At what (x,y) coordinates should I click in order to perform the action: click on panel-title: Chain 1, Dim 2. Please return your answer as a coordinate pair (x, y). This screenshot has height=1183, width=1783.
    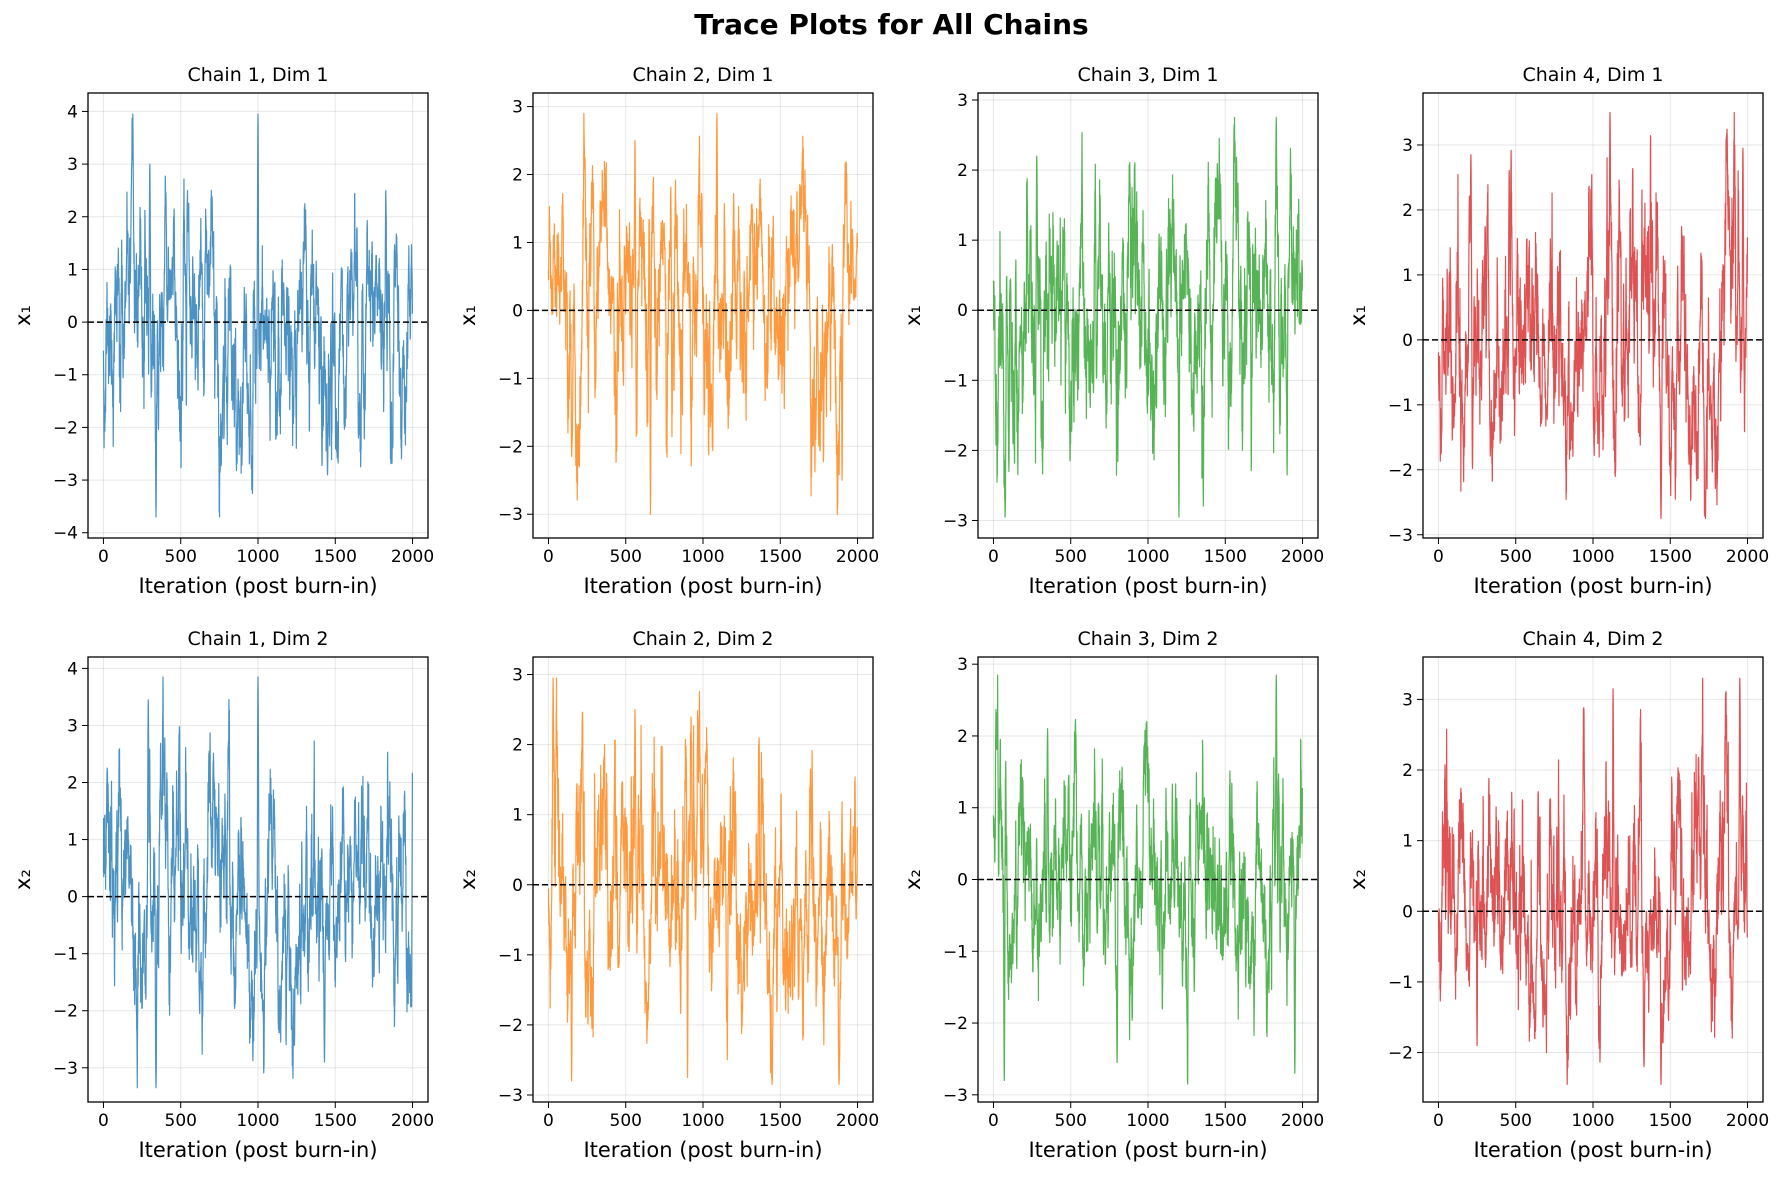
    Looking at the image, I should click on (257, 639).